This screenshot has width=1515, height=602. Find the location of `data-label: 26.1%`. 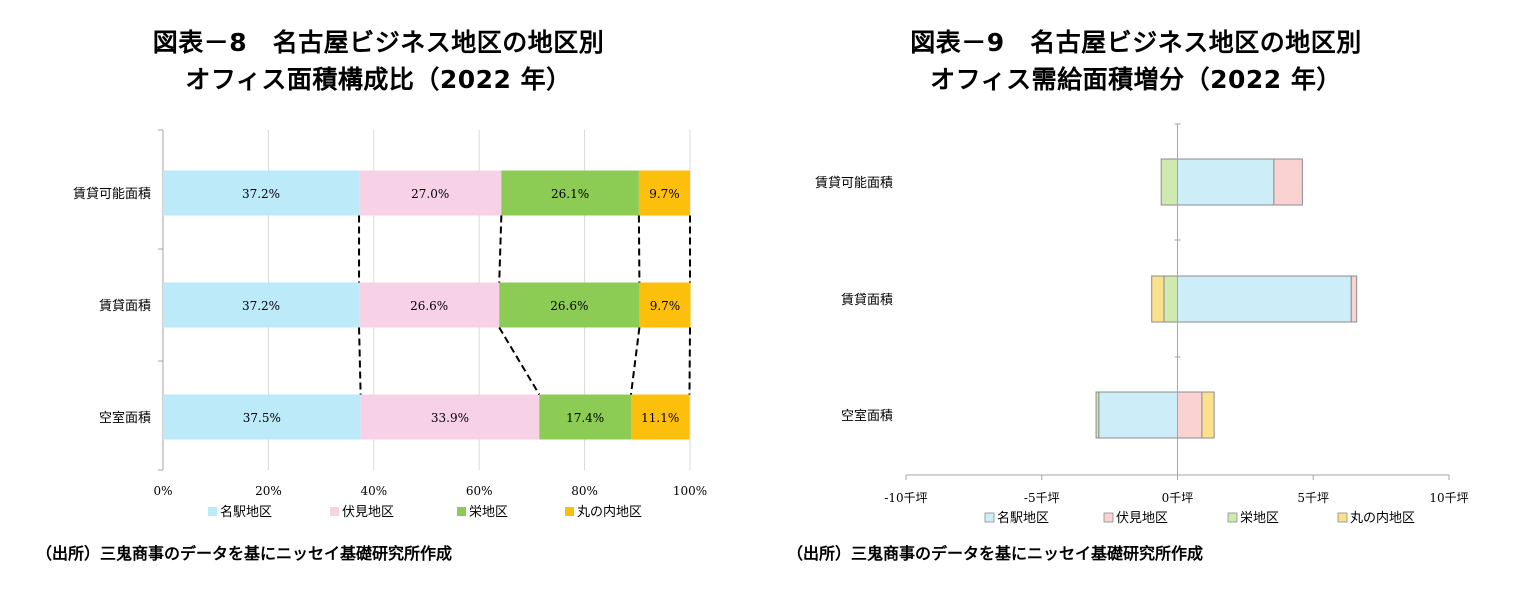

data-label: 26.1% is located at coordinates (570, 194).